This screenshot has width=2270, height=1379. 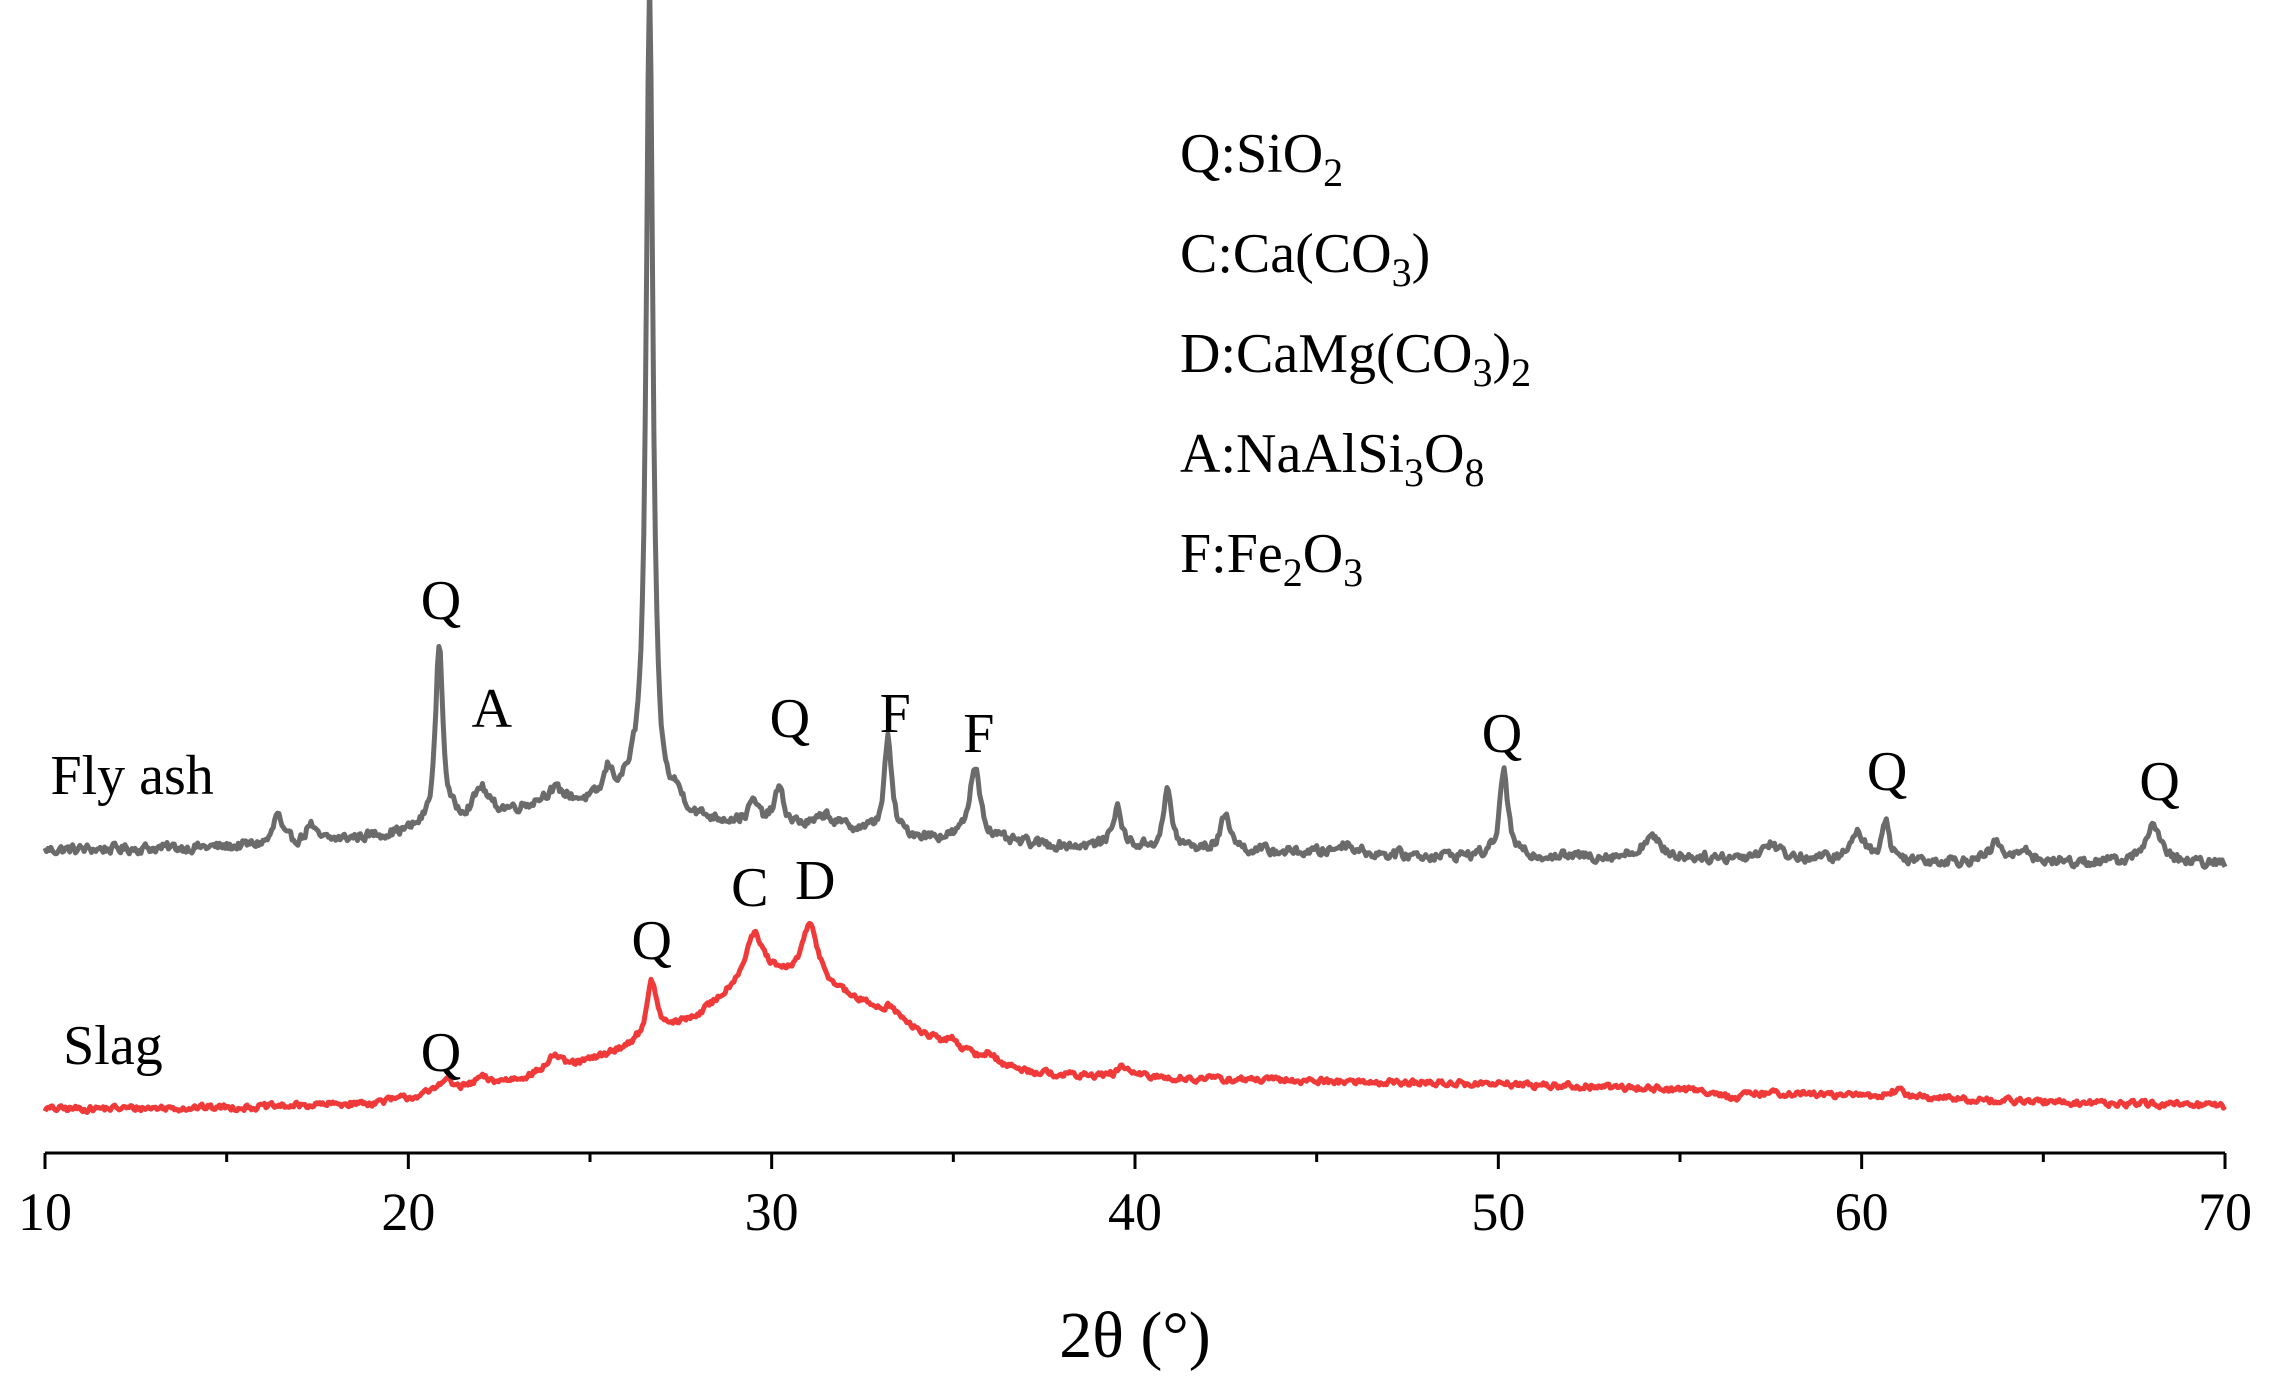 I want to click on legend-entry-q: Q:SiO2, so click(x=1261, y=159).